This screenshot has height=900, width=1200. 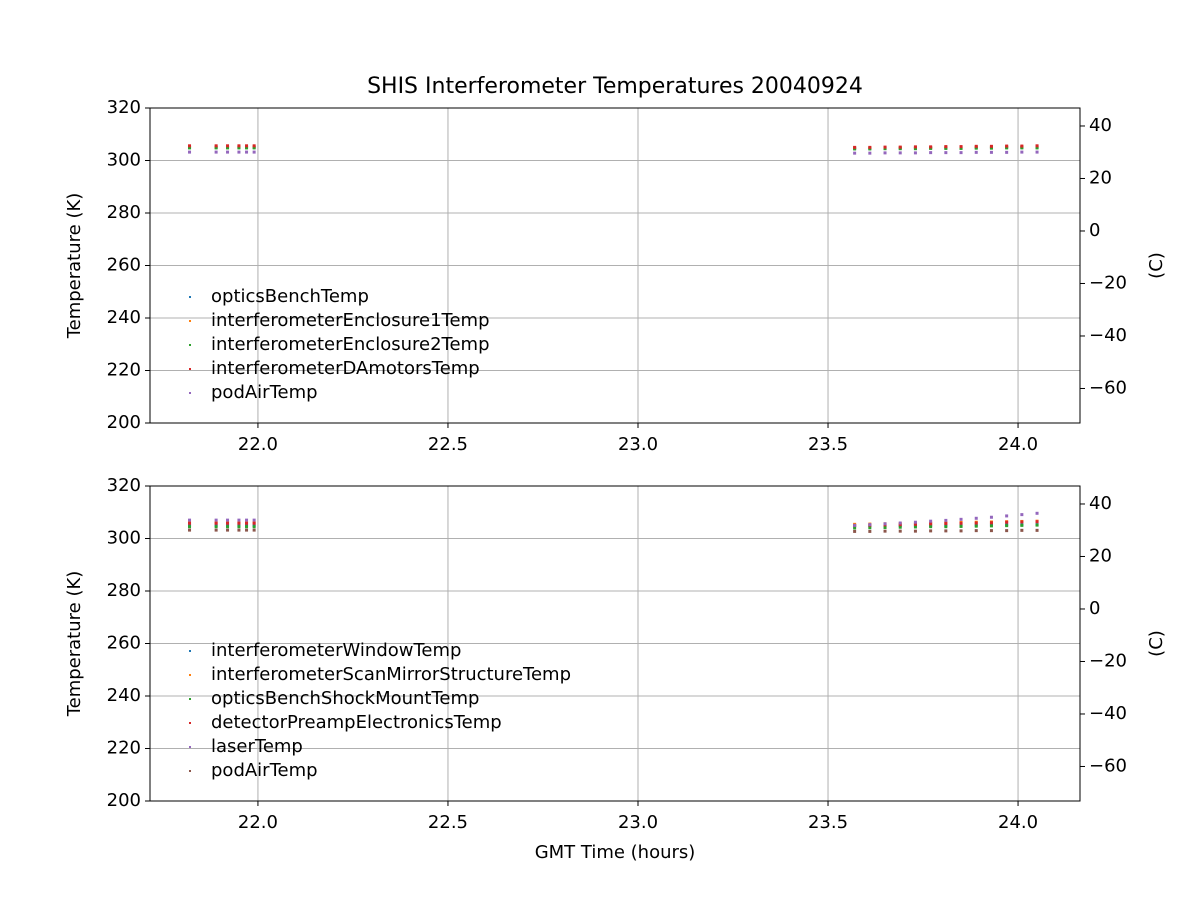 What do you see at coordinates (264, 770) in the screenshot?
I see `legend-label: podAirTemp` at bounding box center [264, 770].